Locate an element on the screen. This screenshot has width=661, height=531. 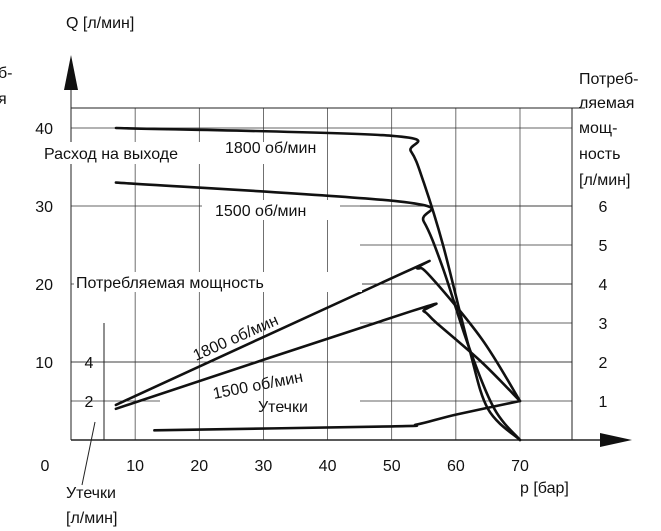
y-left-tick-label: 30 is located at coordinates (44, 207).